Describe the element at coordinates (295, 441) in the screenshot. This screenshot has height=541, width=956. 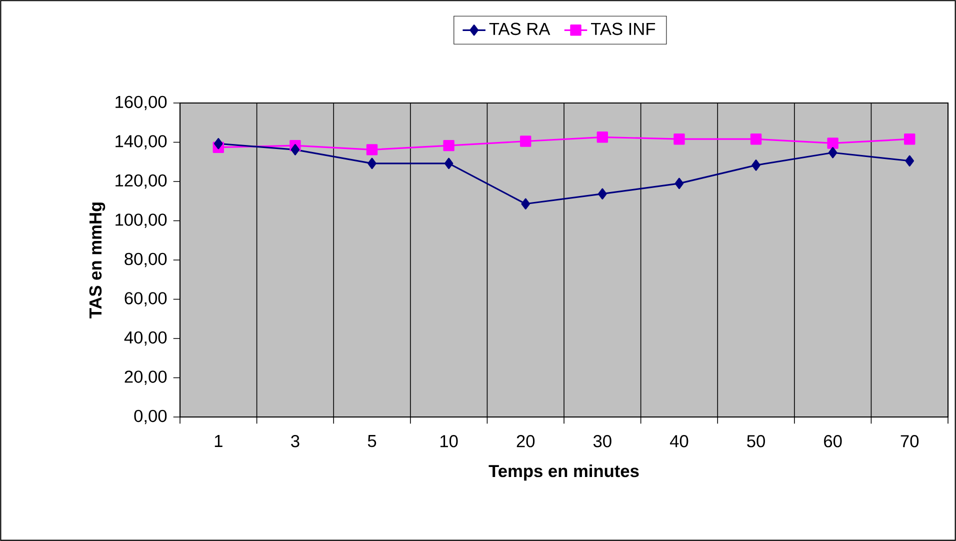
I see `x-tick-label: 3` at that location.